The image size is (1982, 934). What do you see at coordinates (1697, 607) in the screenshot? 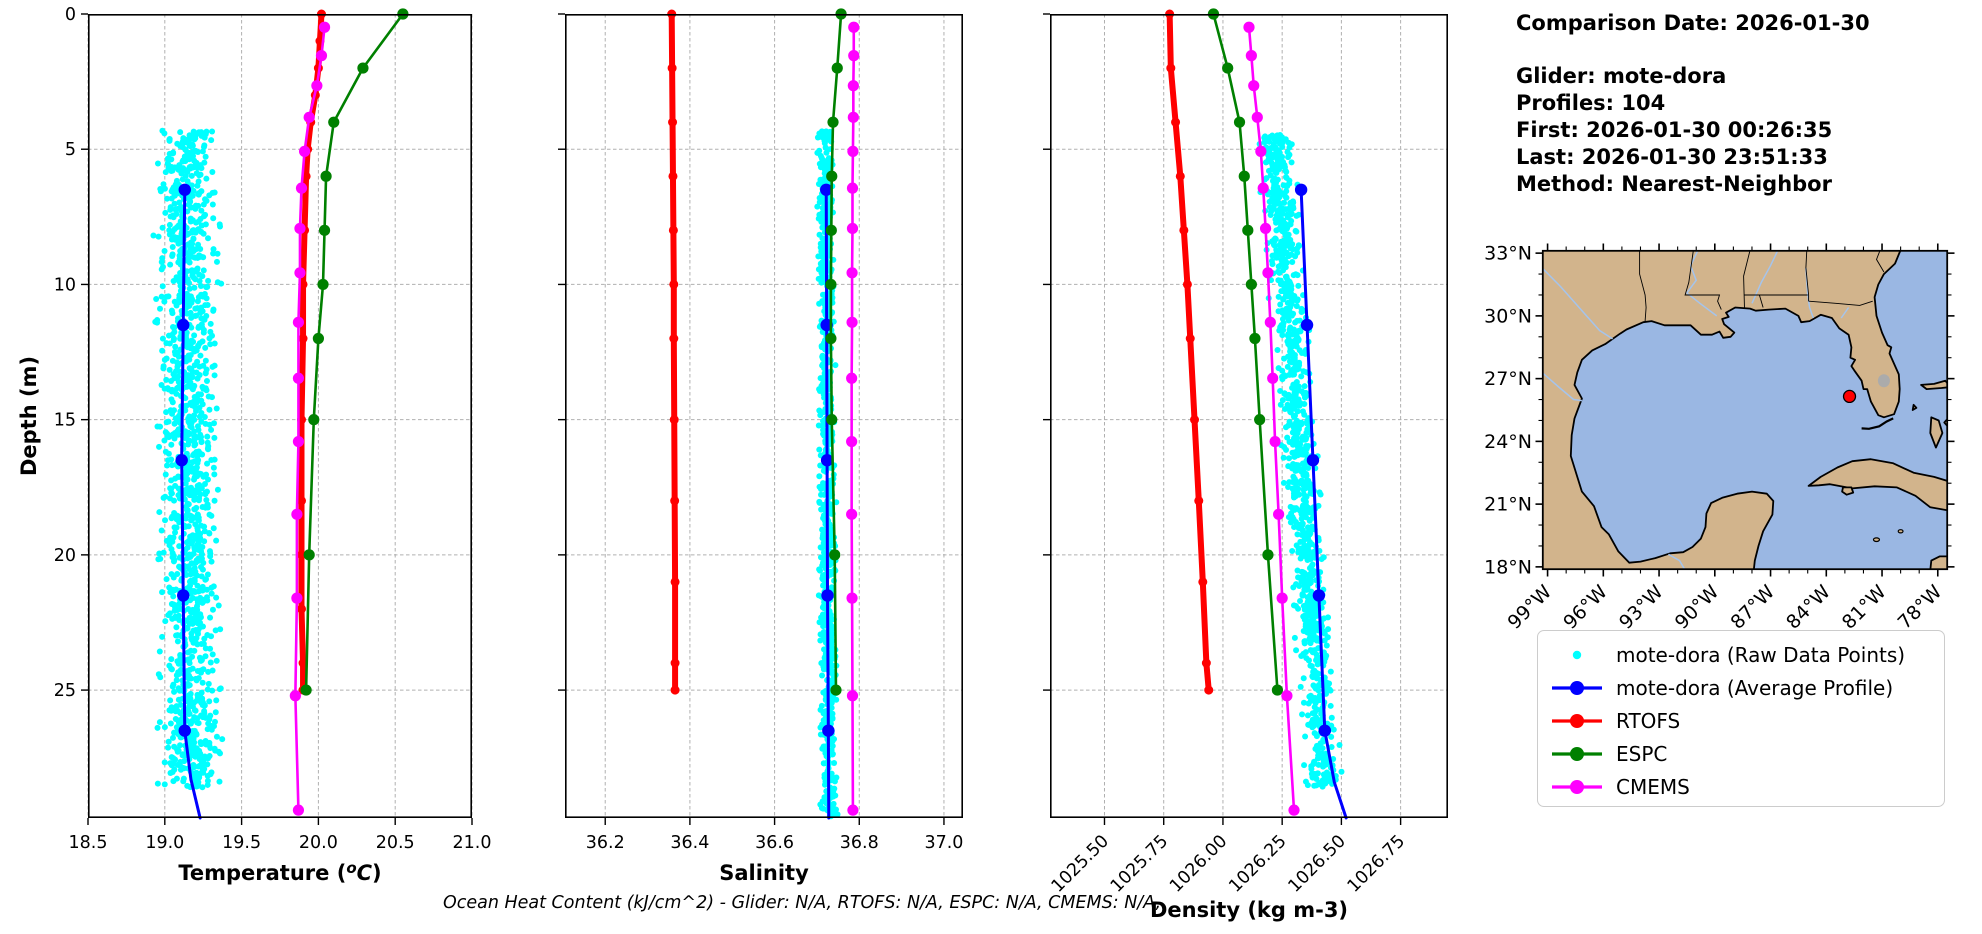
I see `lon-tick-label: 90°W` at bounding box center [1697, 607].